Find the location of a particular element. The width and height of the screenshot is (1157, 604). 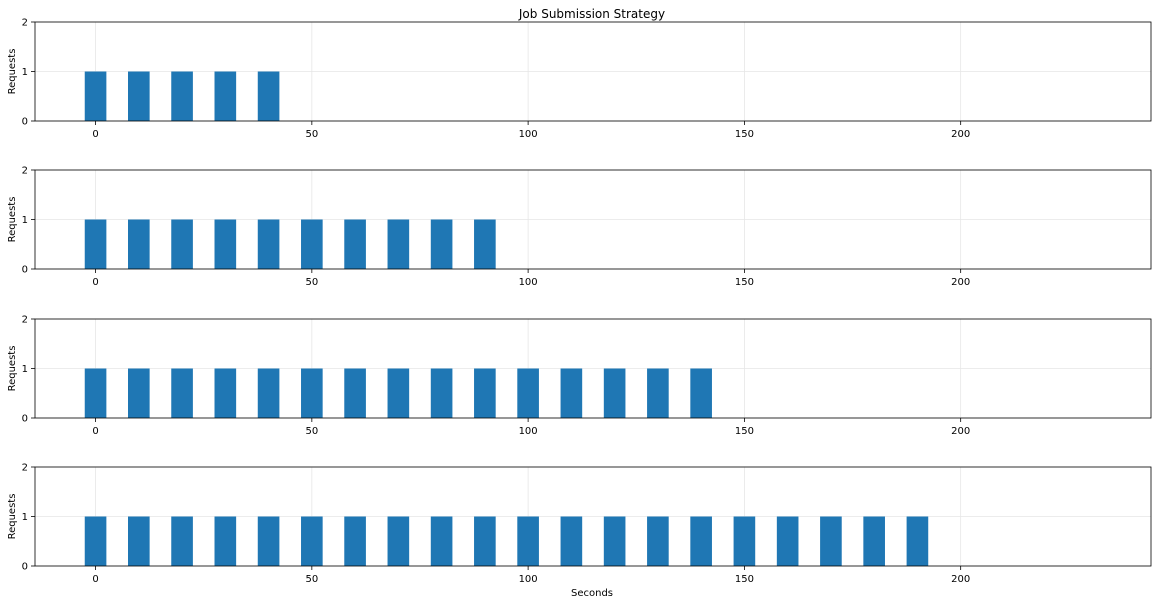

x-axis-label: Seconds is located at coordinates (592, 593).